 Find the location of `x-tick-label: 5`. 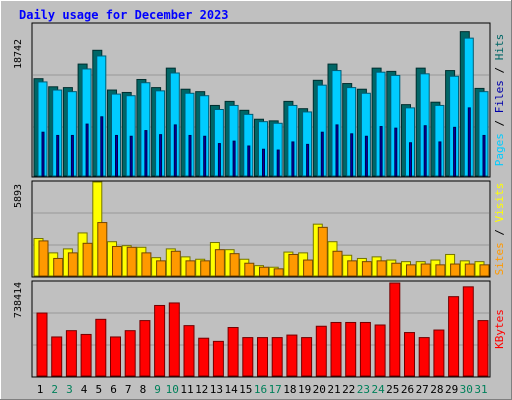

x-tick-label: 5 is located at coordinates (98, 389).